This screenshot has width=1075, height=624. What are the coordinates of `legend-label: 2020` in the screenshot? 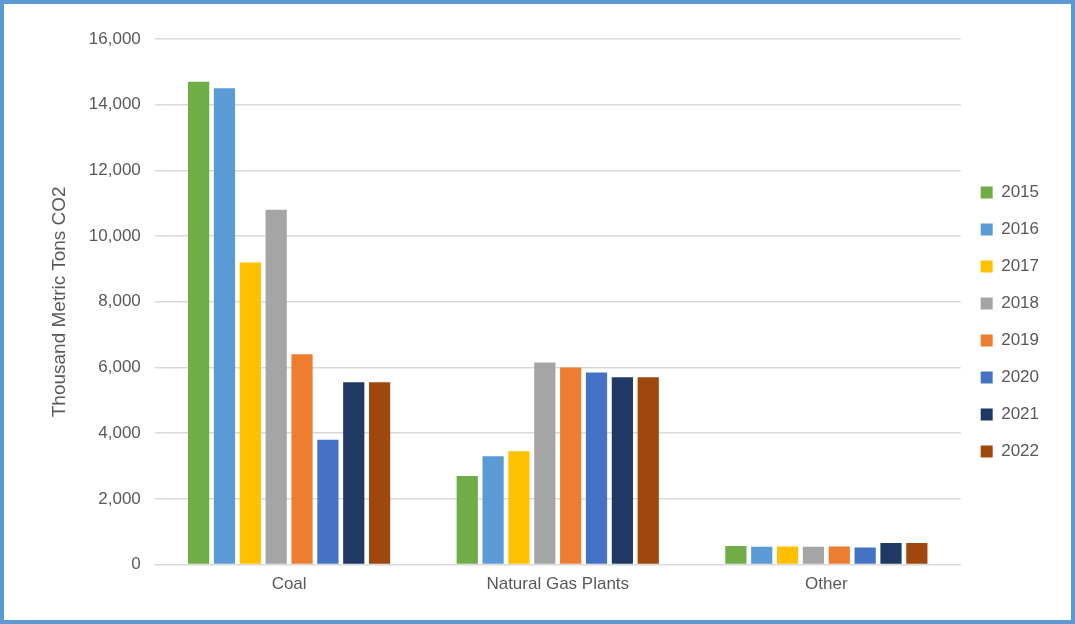 It's located at (1020, 377).